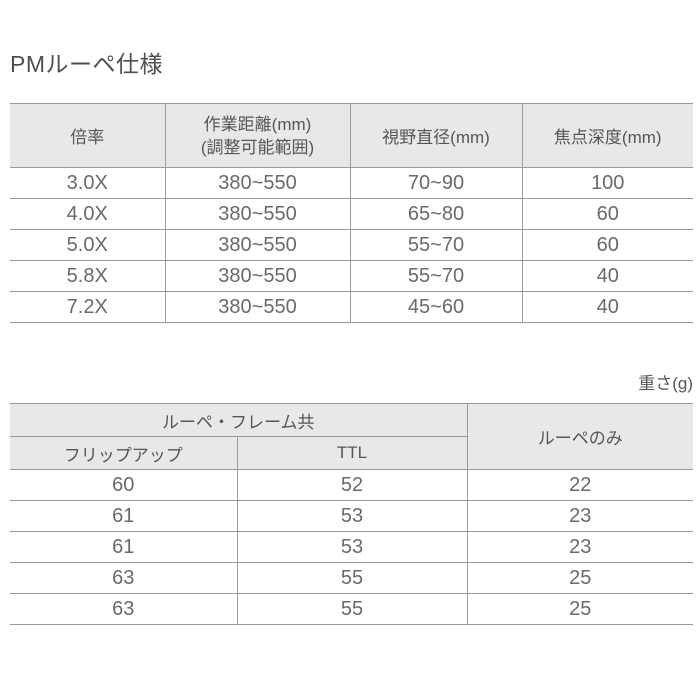  I want to click on table-row: 7.2X 380~550 45~60 40, so click(351, 307).